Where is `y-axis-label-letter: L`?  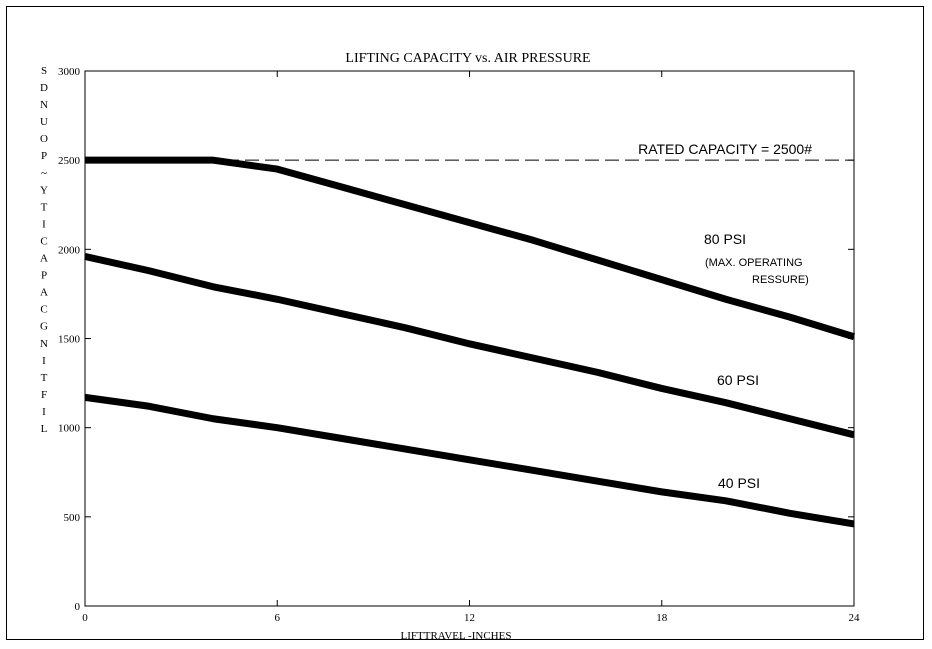 y-axis-label-letter: L is located at coordinates (44, 429).